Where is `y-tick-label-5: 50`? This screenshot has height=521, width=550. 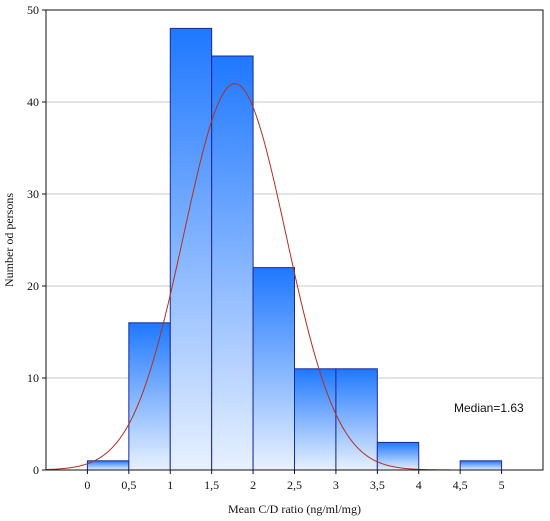
y-tick-label-5: 50 is located at coordinates (33, 10).